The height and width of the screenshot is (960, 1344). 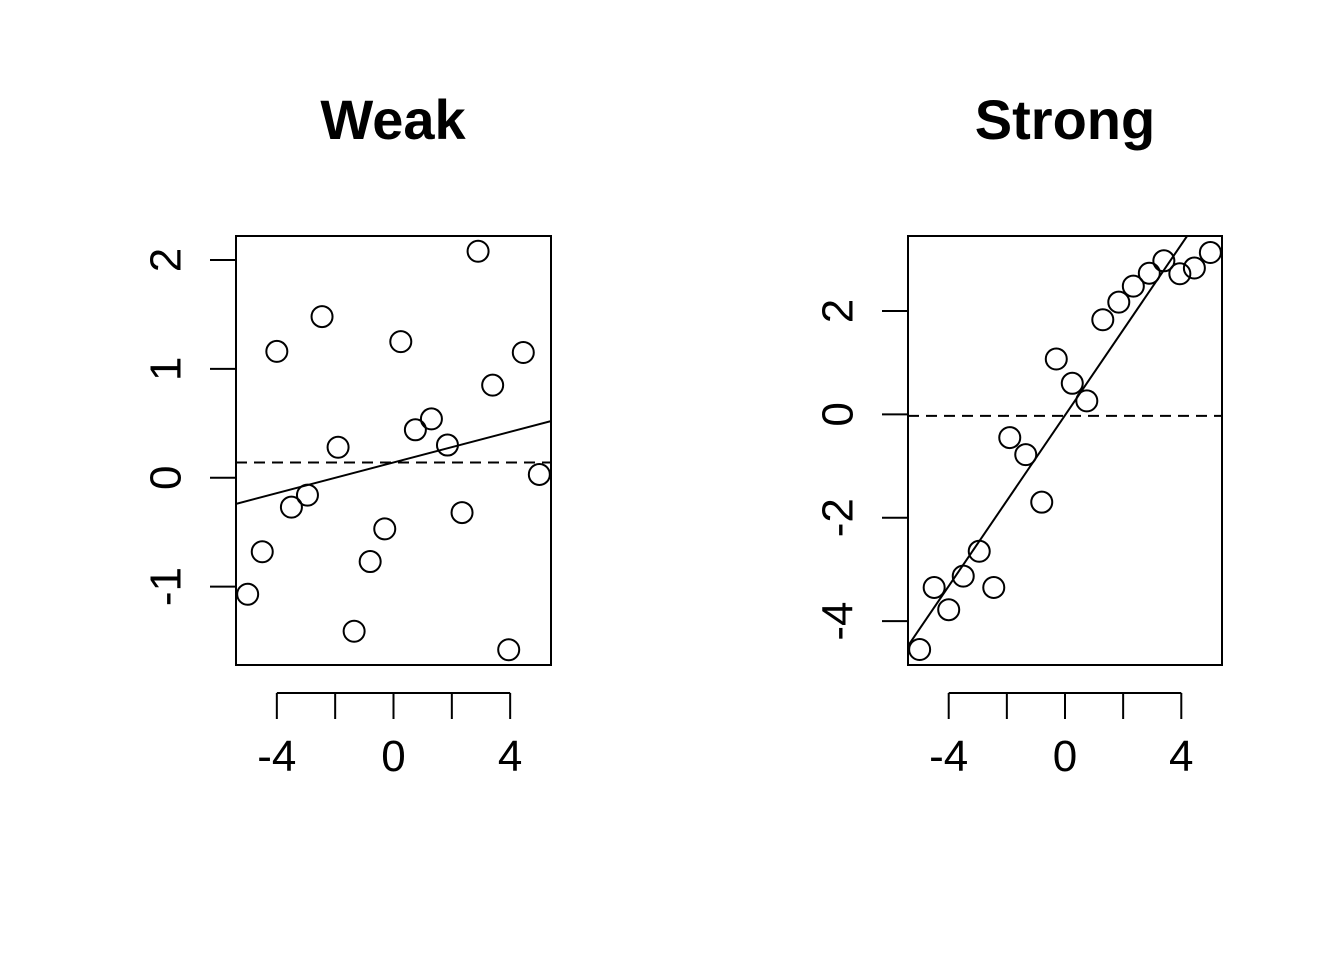 I want to click on weak-y-tick-label: 2, so click(x=166, y=260).